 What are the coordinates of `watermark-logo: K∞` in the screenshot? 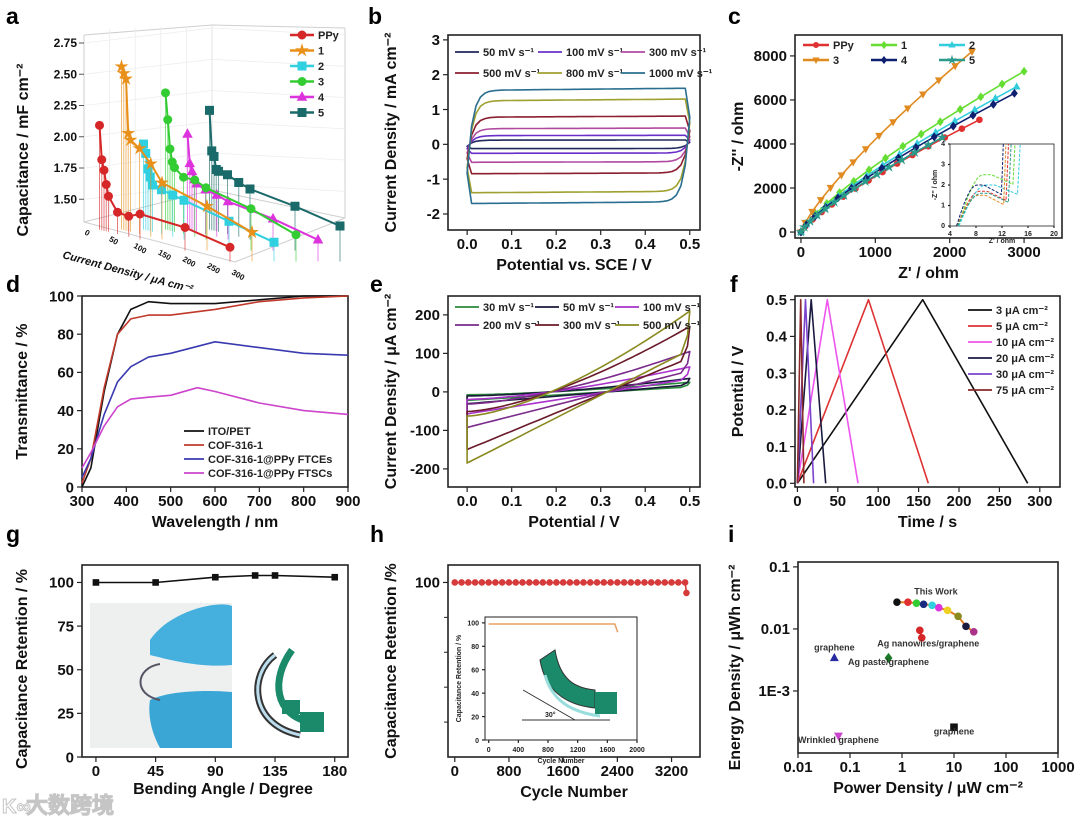 It's located at (16, 806).